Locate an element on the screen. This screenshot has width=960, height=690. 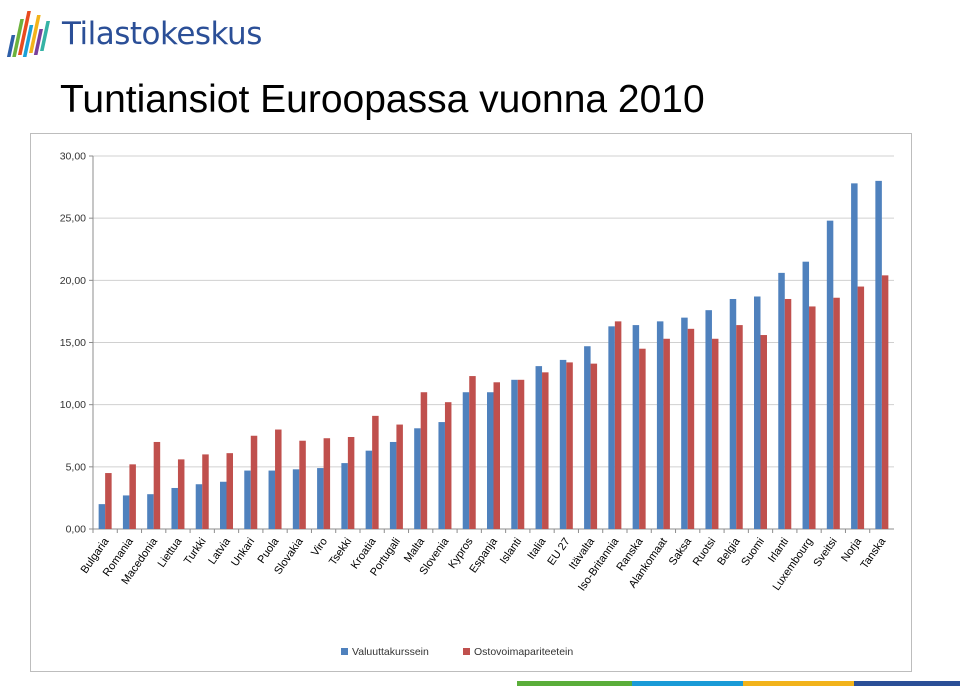
x-tick-label: Tanska is located at coordinates (873, 553).